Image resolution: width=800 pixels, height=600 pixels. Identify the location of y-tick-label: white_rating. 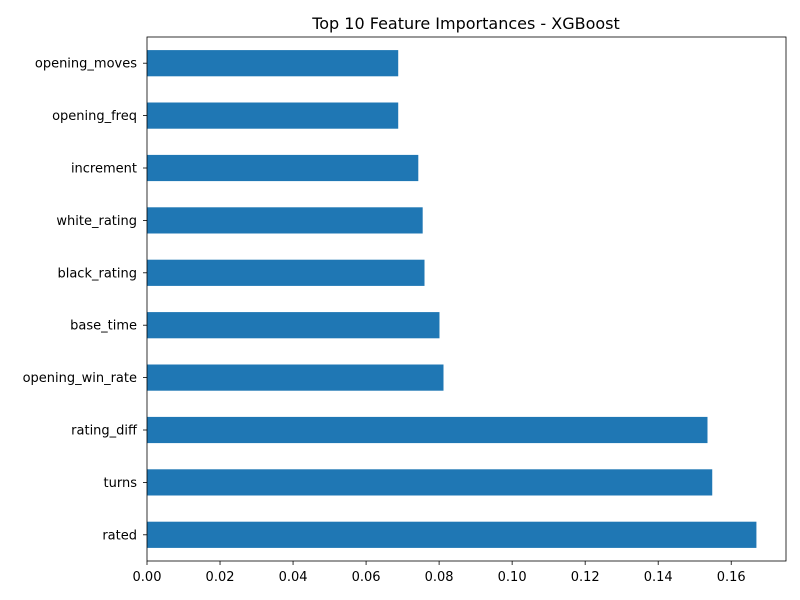
(96, 221).